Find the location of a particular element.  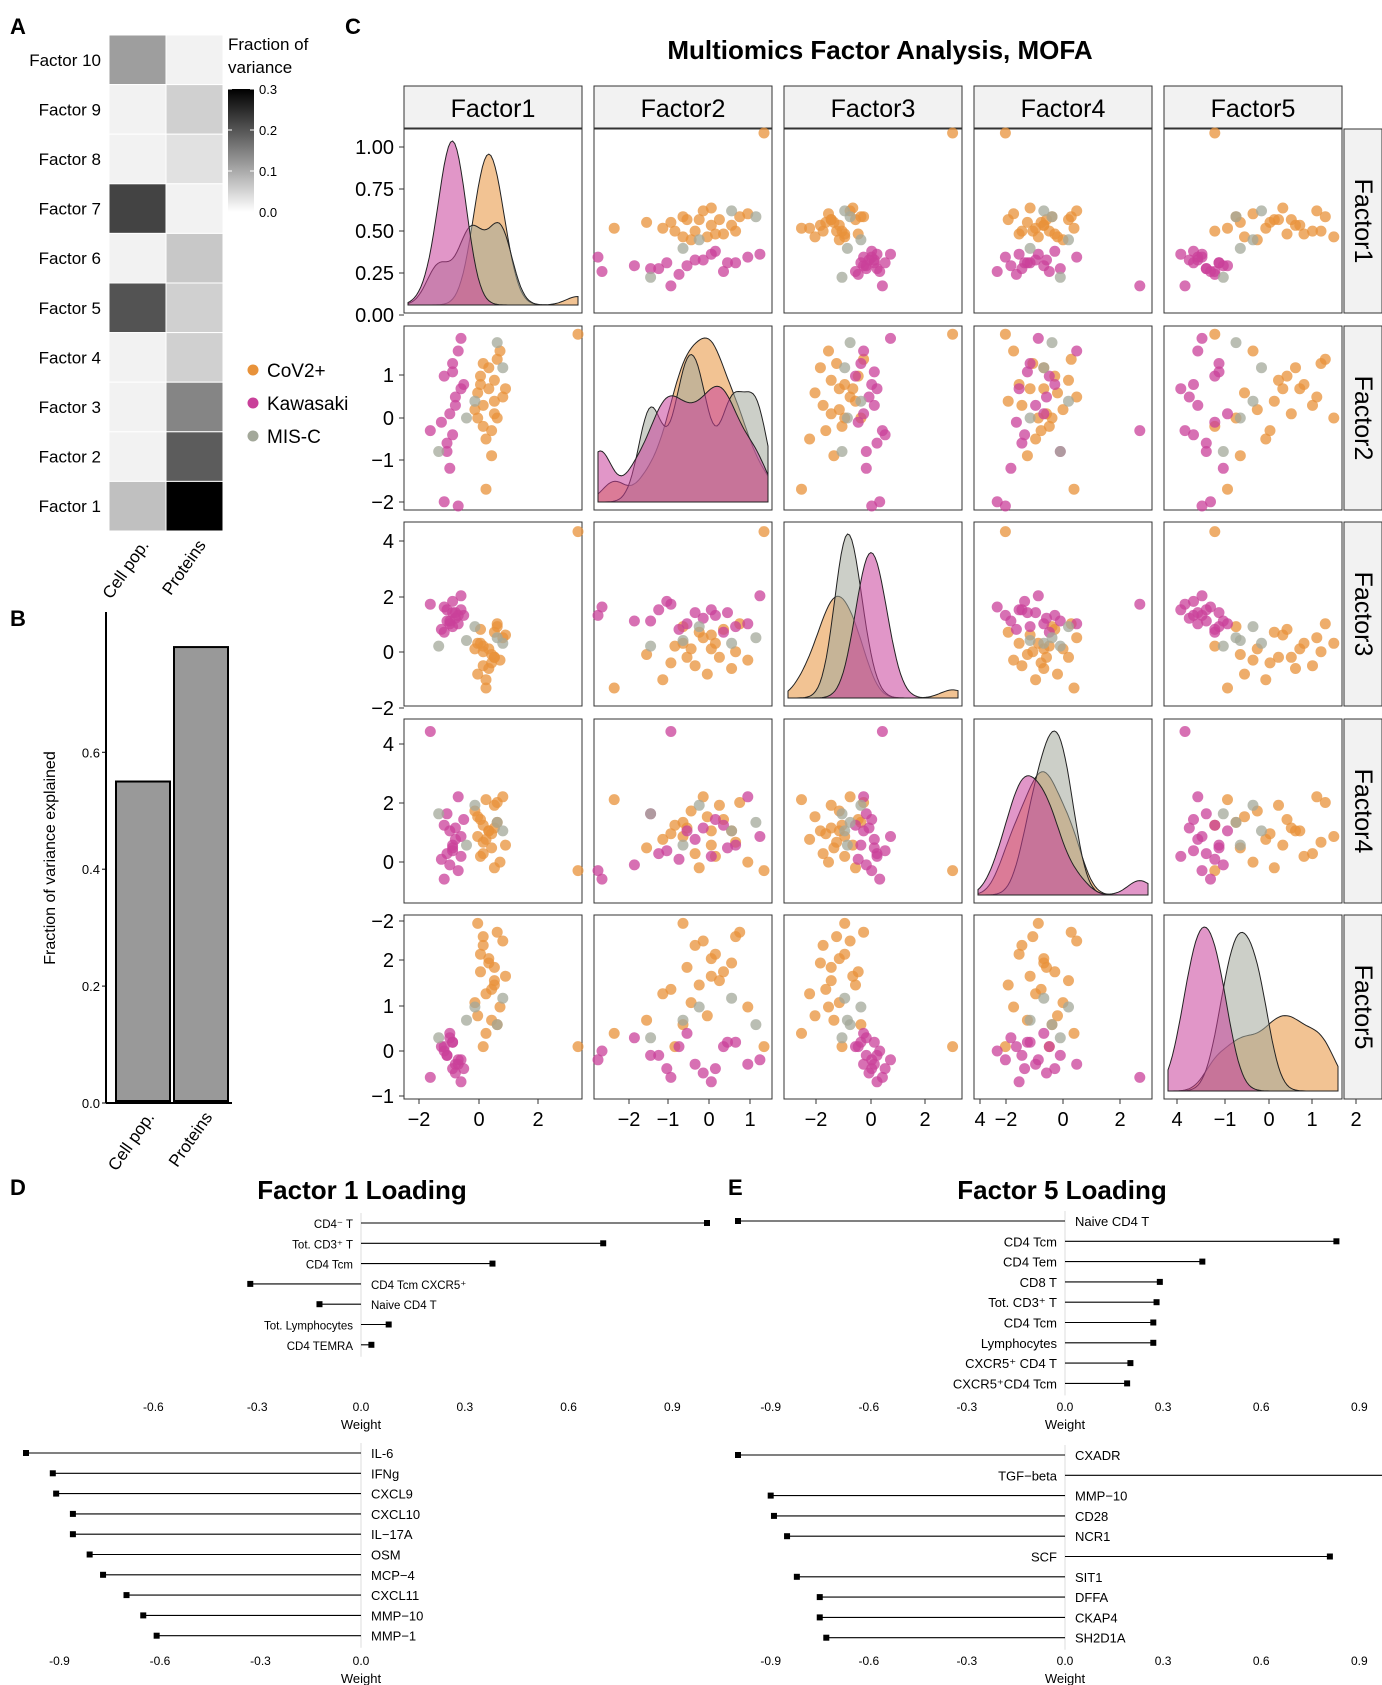

y-tick-label: 0.0 is located at coordinates (91, 1103).